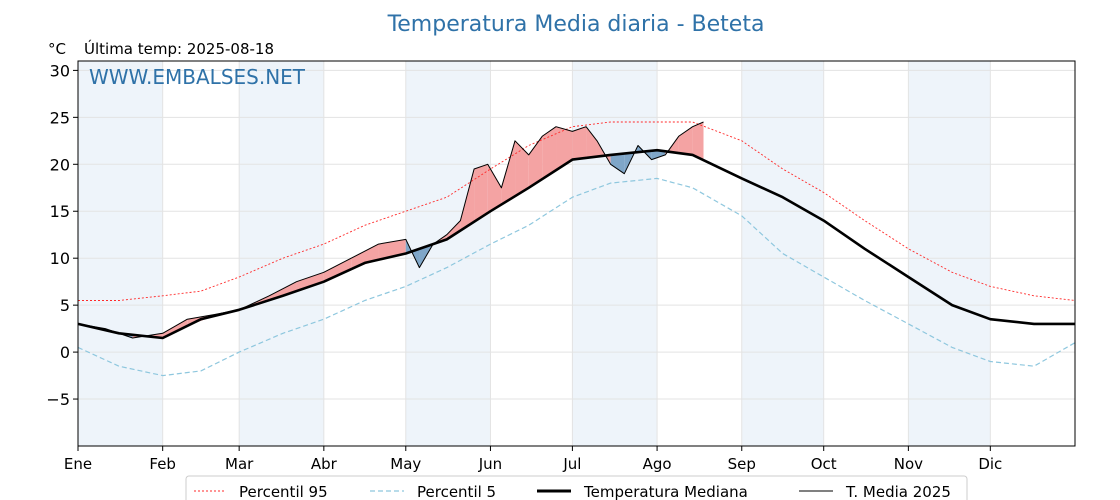  What do you see at coordinates (898, 491) in the screenshot?
I see `legend-label-media2025: T. Media 2025` at bounding box center [898, 491].